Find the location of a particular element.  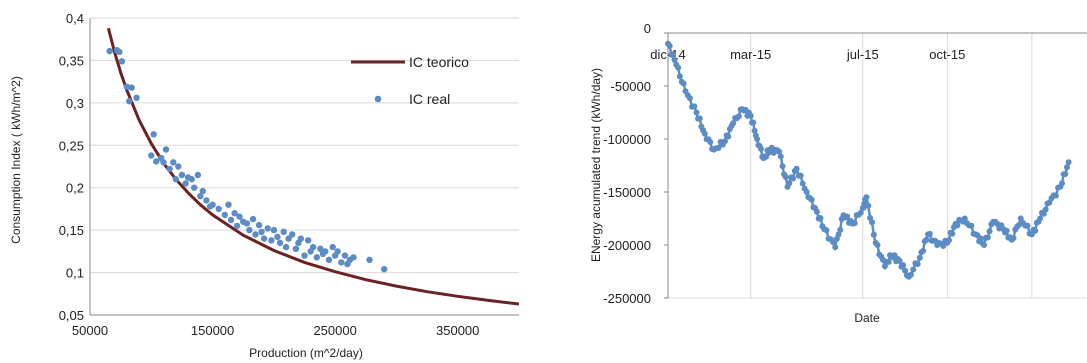

legend-label-points: IC real is located at coordinates (429, 99).